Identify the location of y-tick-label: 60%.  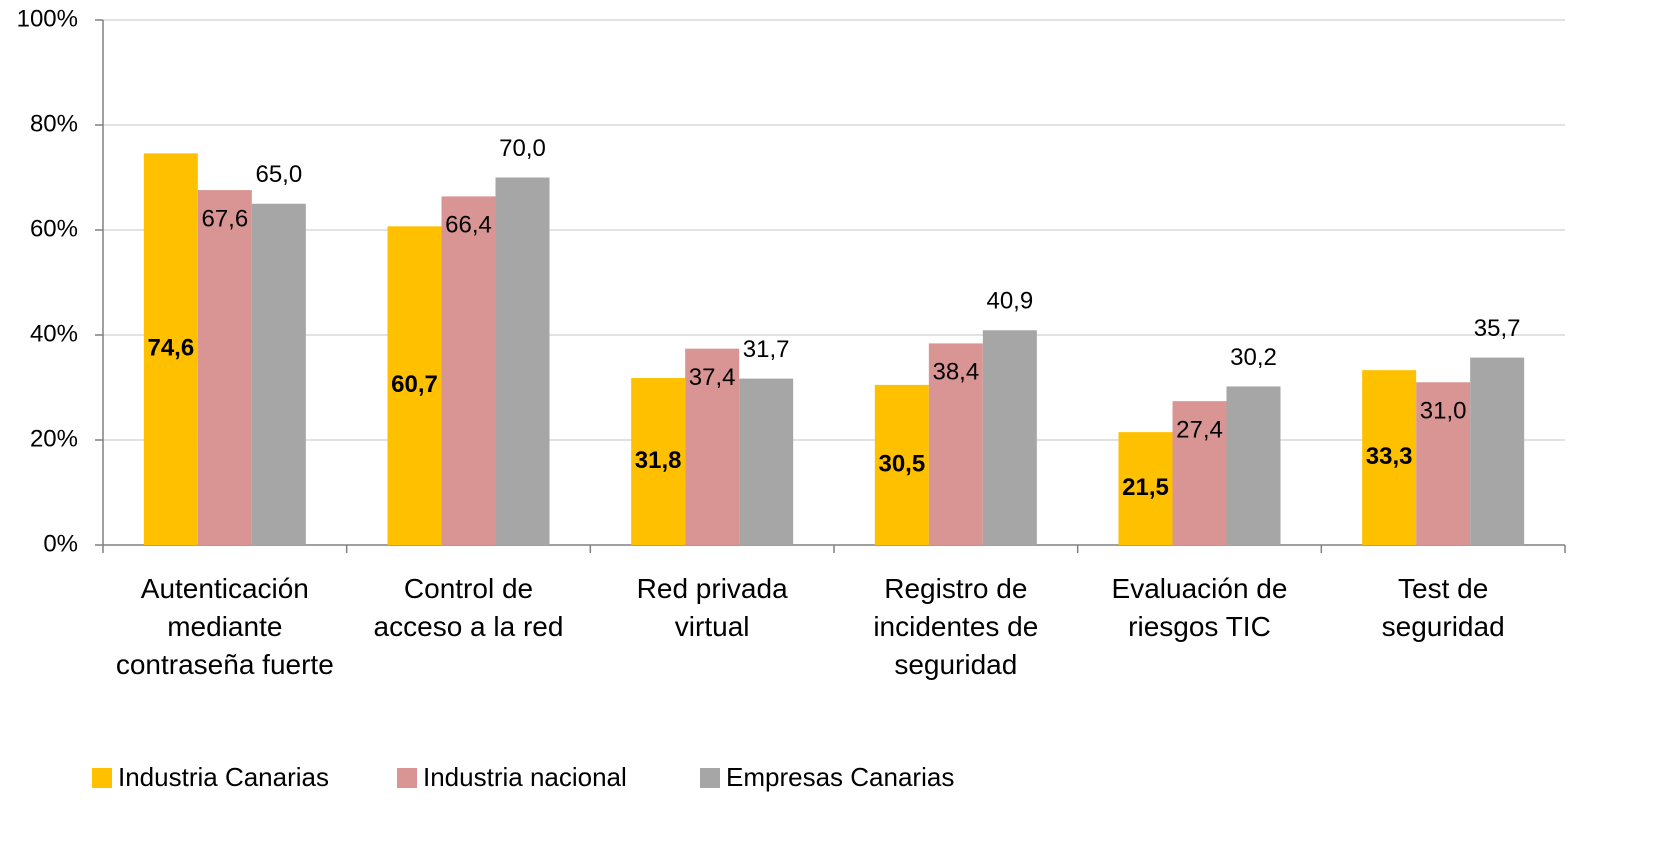
(54, 228).